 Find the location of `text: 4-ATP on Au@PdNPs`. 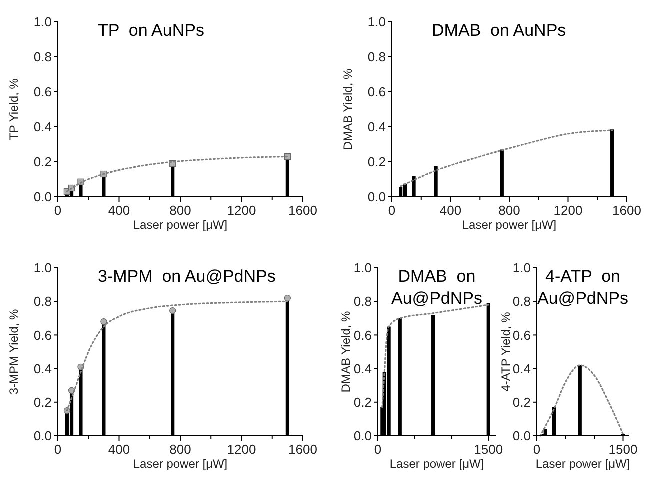

text: 4-ATP on Au@PdNPs is located at coordinates (583, 287).